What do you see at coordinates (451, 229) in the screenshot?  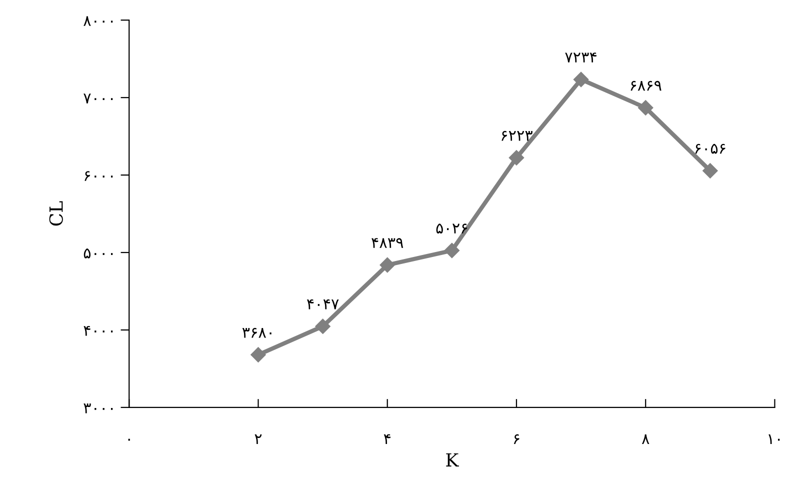 I see `data-label: ۵۰۲۶` at bounding box center [451, 229].